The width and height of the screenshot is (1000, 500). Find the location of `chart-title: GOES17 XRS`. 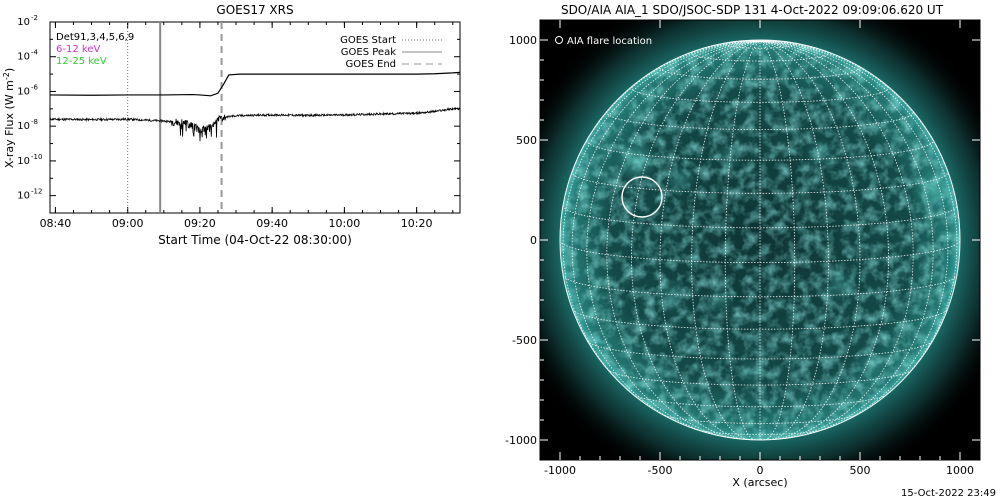

chart-title: GOES17 XRS is located at coordinates (254, 10).